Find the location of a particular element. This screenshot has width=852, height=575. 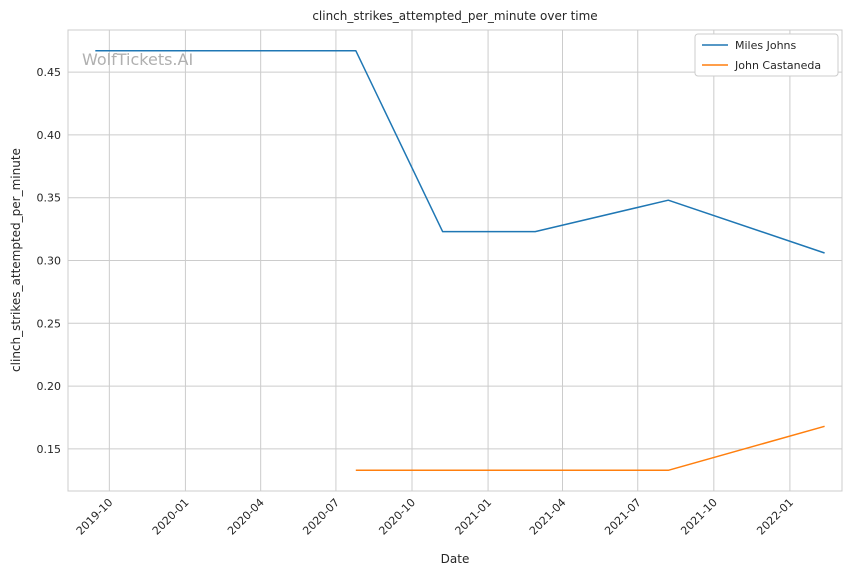

x-tick-label: 2020-01 is located at coordinates (171, 517).